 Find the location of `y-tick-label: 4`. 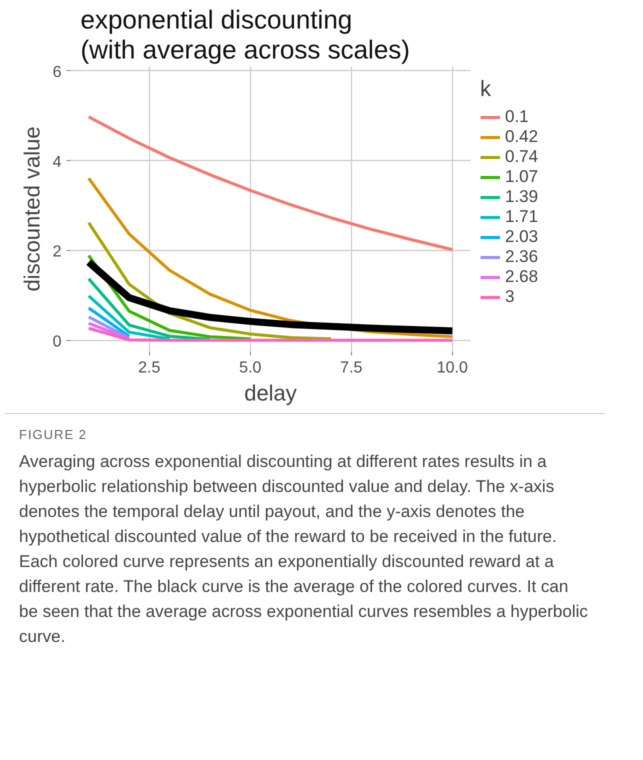

y-tick-label: 4 is located at coordinates (57, 162).